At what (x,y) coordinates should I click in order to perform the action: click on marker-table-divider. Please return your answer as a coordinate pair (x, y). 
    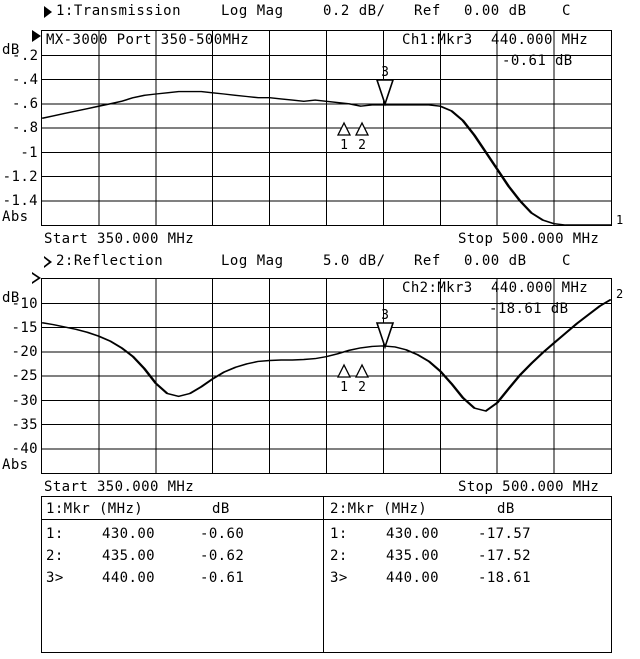
    Looking at the image, I should click on (323, 574).